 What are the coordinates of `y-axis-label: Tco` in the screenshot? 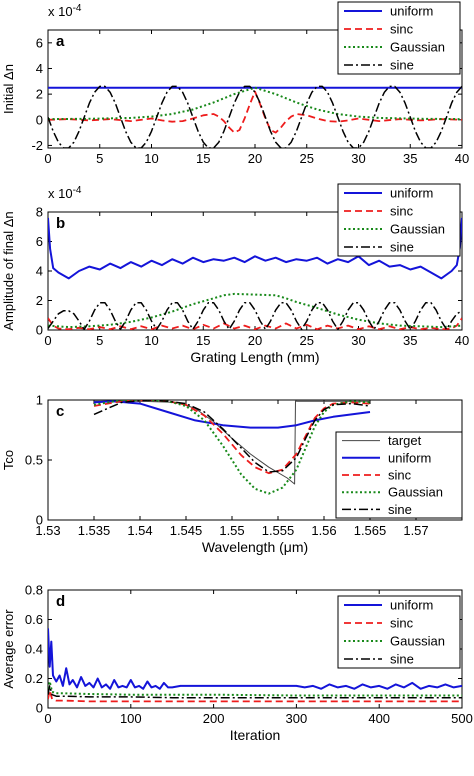 It's located at (8, 460).